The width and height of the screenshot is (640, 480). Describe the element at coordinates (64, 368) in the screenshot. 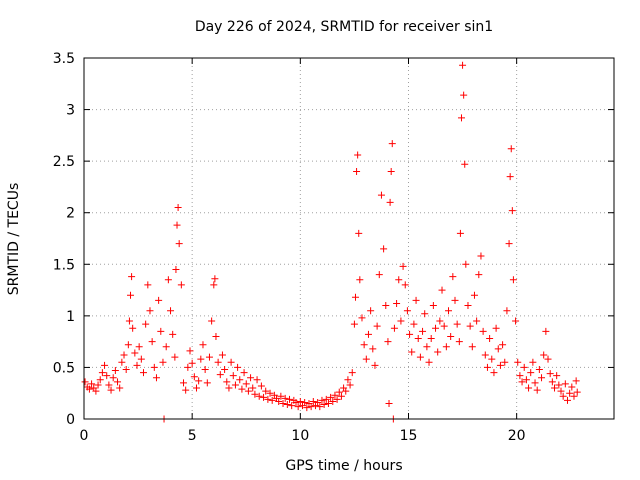

I see `y-tick-label: 0.5` at that location.